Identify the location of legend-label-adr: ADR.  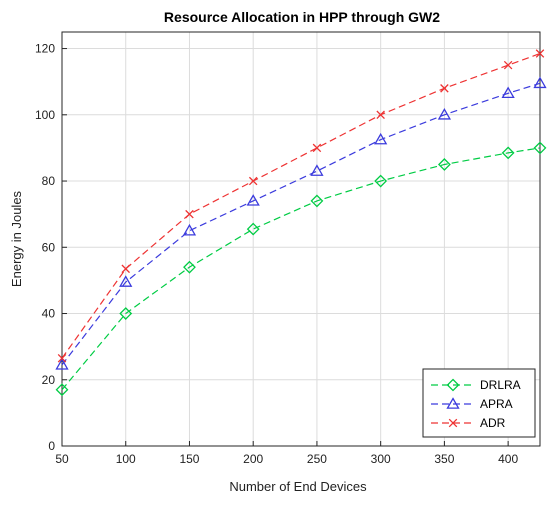
(493, 423).